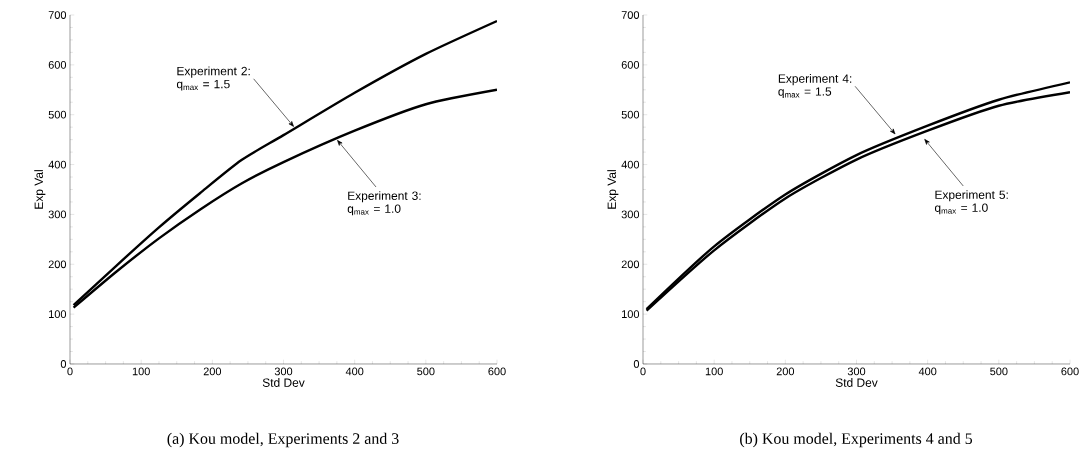 The image size is (1089, 461). Describe the element at coordinates (856, 440) in the screenshot. I see `text: (b) Kou model, Experiments 4 and 5` at that location.